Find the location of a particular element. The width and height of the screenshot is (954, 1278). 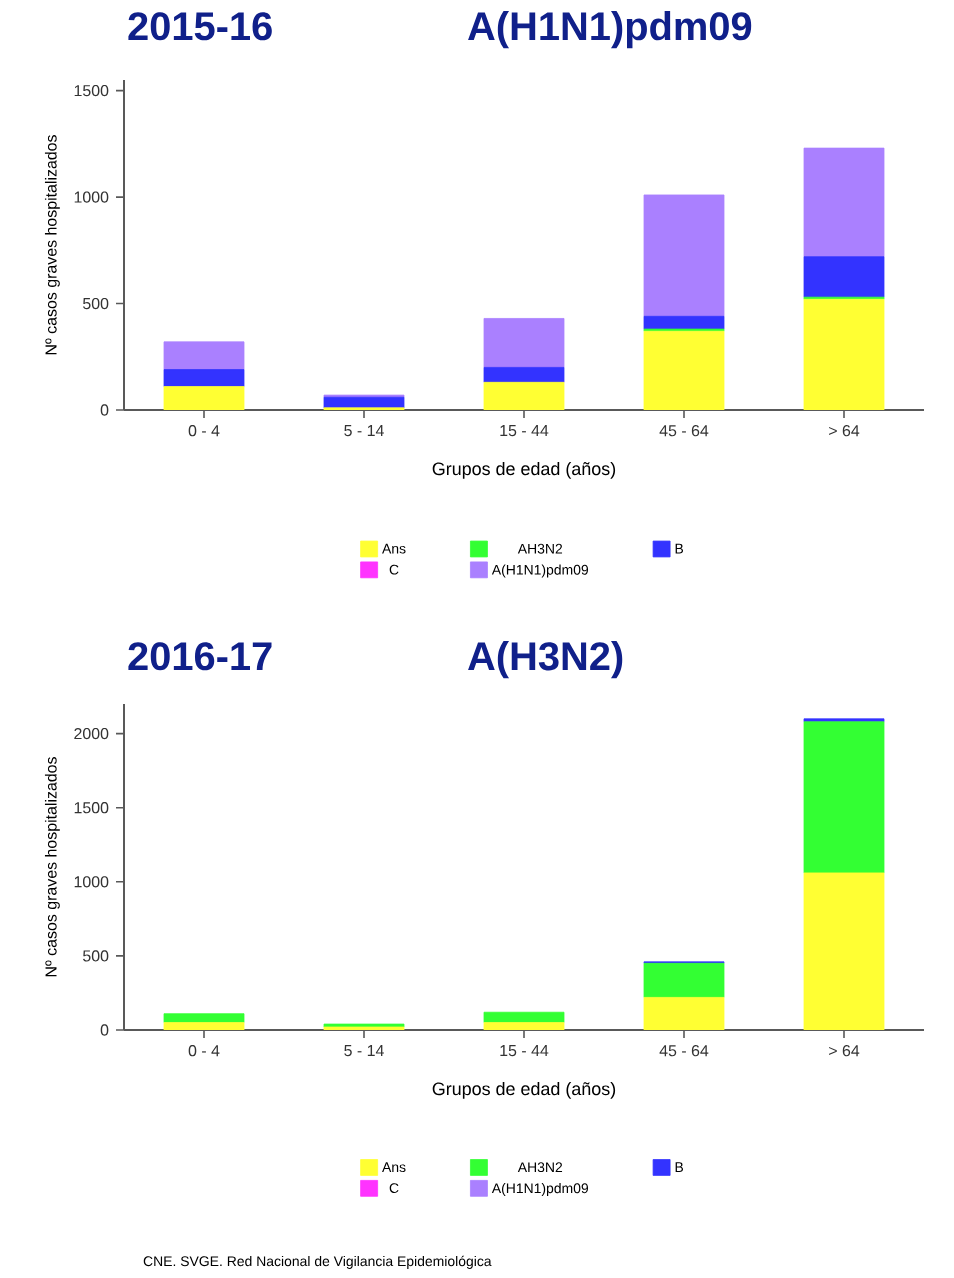

chart-subtitle: A(H1N1)pdm09 is located at coordinates (610, 30).